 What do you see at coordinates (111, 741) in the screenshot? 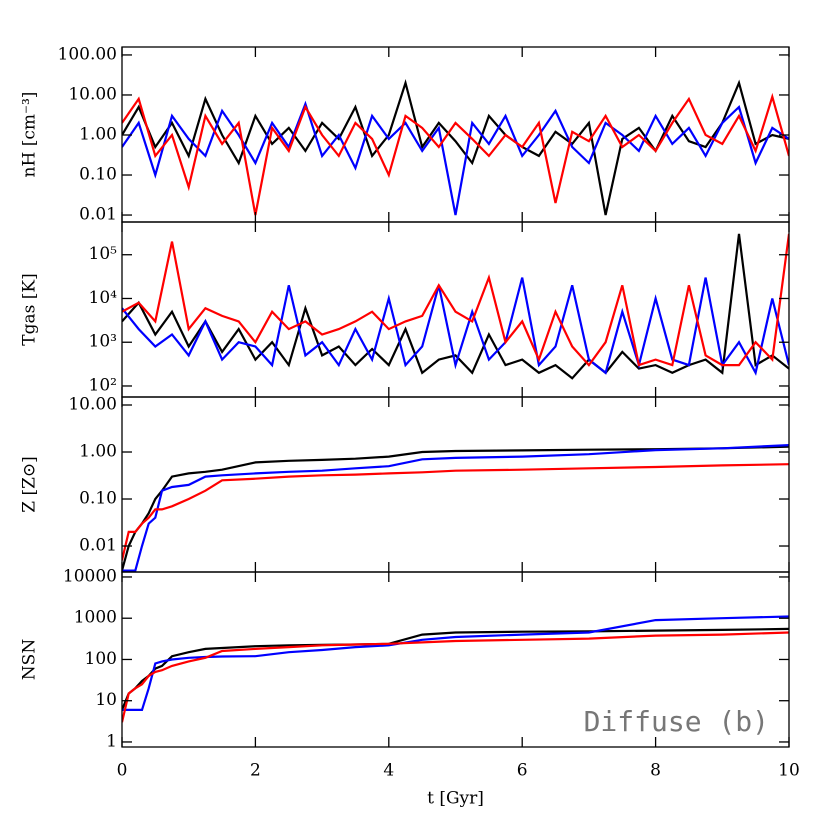
I see `y-tick-label: 1` at bounding box center [111, 741].